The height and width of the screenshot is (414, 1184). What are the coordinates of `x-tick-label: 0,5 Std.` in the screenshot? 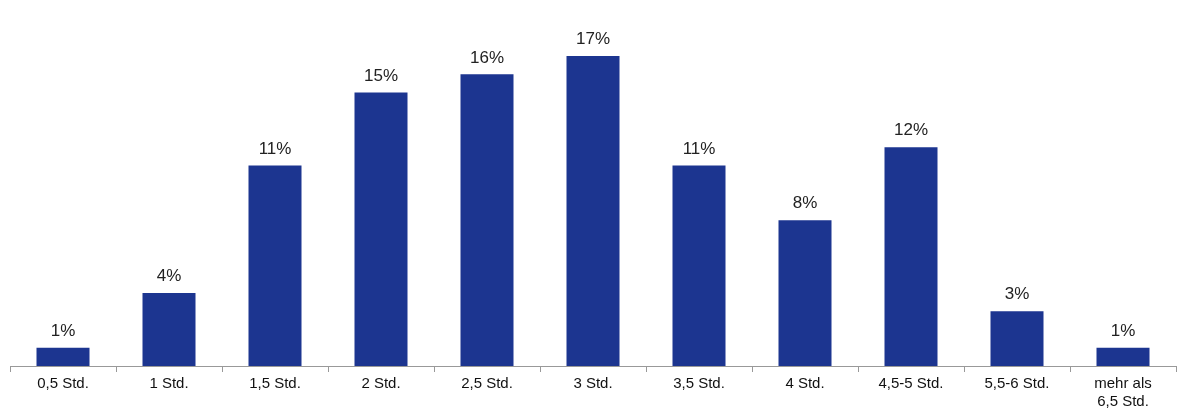 It's located at (63, 383).